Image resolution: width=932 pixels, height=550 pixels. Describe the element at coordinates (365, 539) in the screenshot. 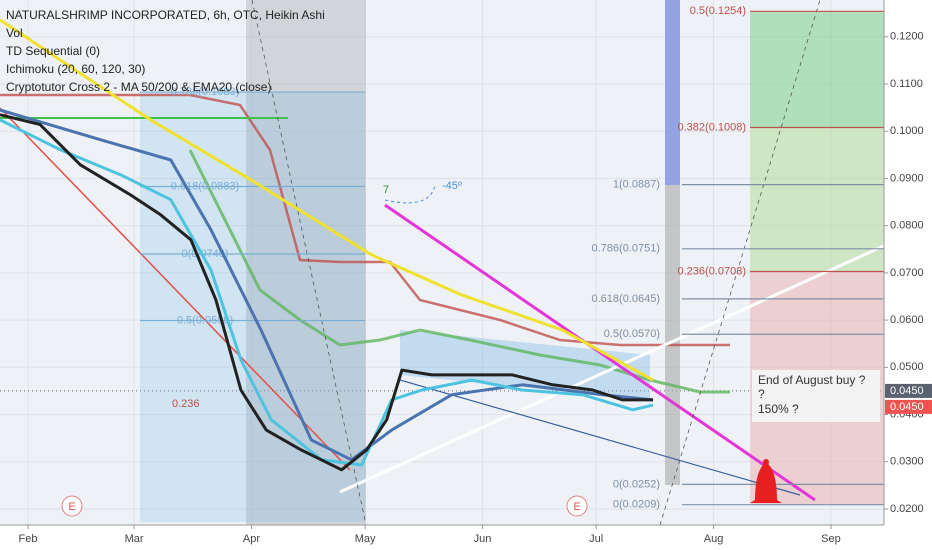

I see `x-tick-label: May` at that location.